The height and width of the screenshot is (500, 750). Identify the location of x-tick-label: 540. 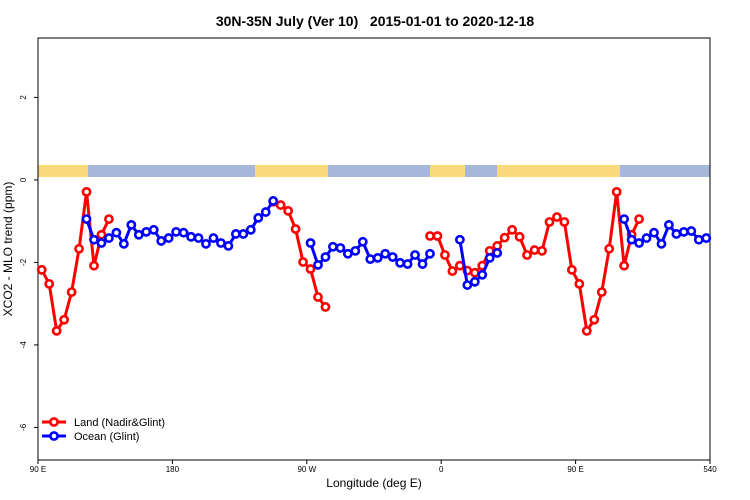
(710, 469).